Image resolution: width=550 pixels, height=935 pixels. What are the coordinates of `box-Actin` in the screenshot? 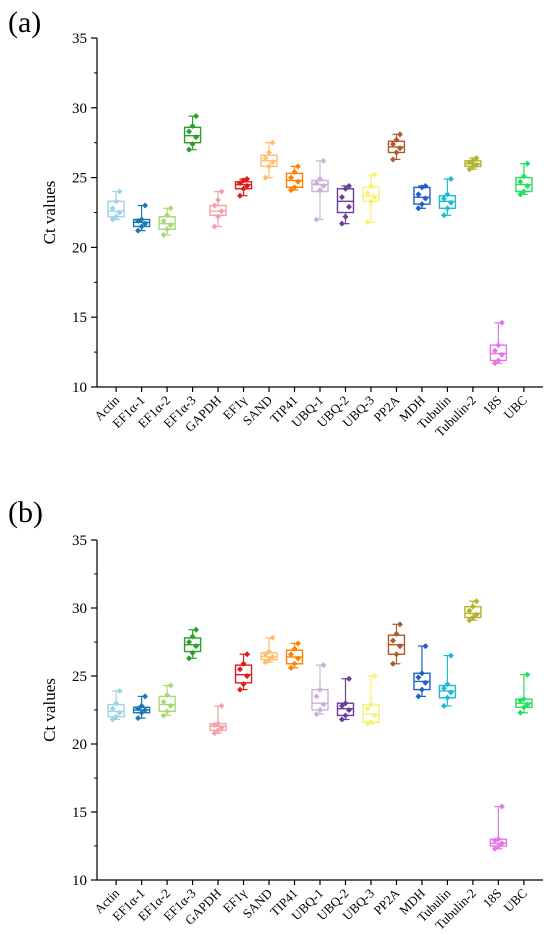 It's located at (116, 205).